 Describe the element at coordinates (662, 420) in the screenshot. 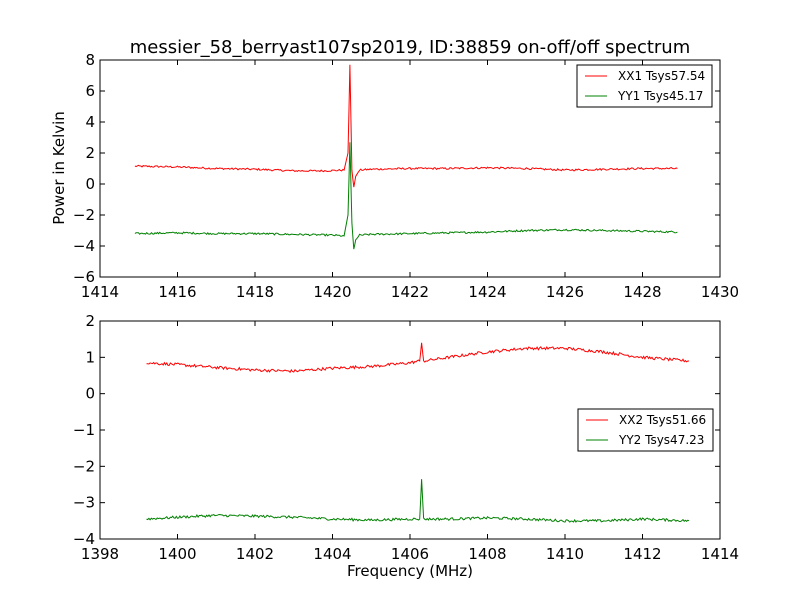

I see `legend-label: XX2 Tsys51.66` at that location.